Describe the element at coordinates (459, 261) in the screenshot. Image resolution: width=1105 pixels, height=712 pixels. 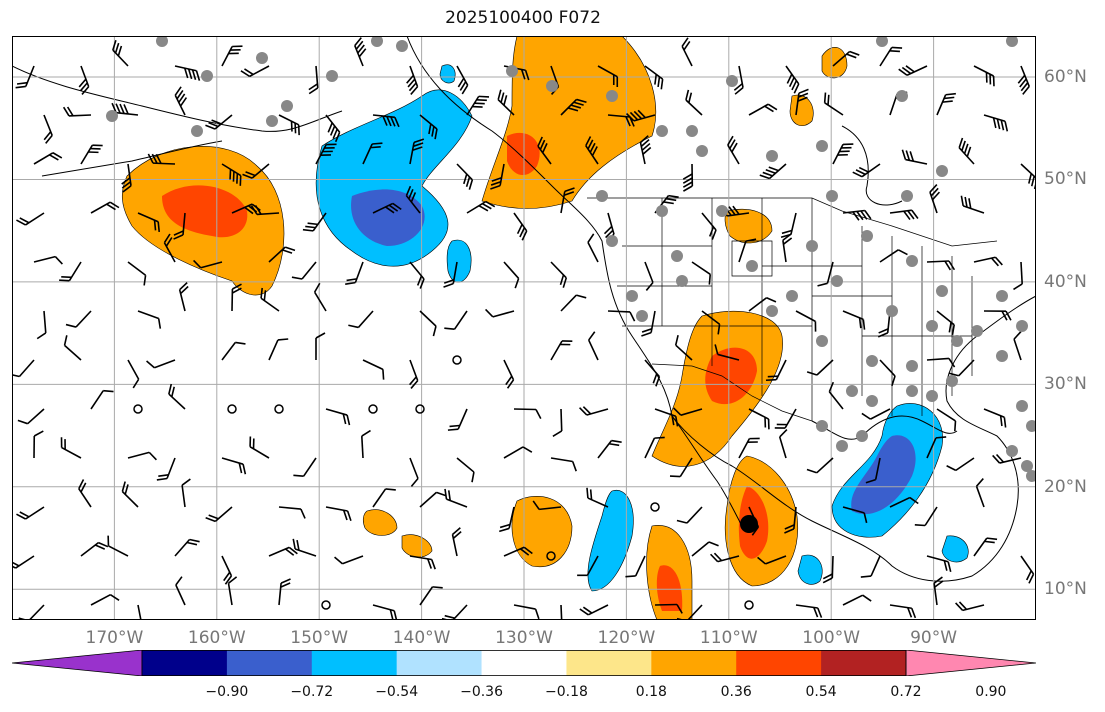
I see `contour-negative` at that location.